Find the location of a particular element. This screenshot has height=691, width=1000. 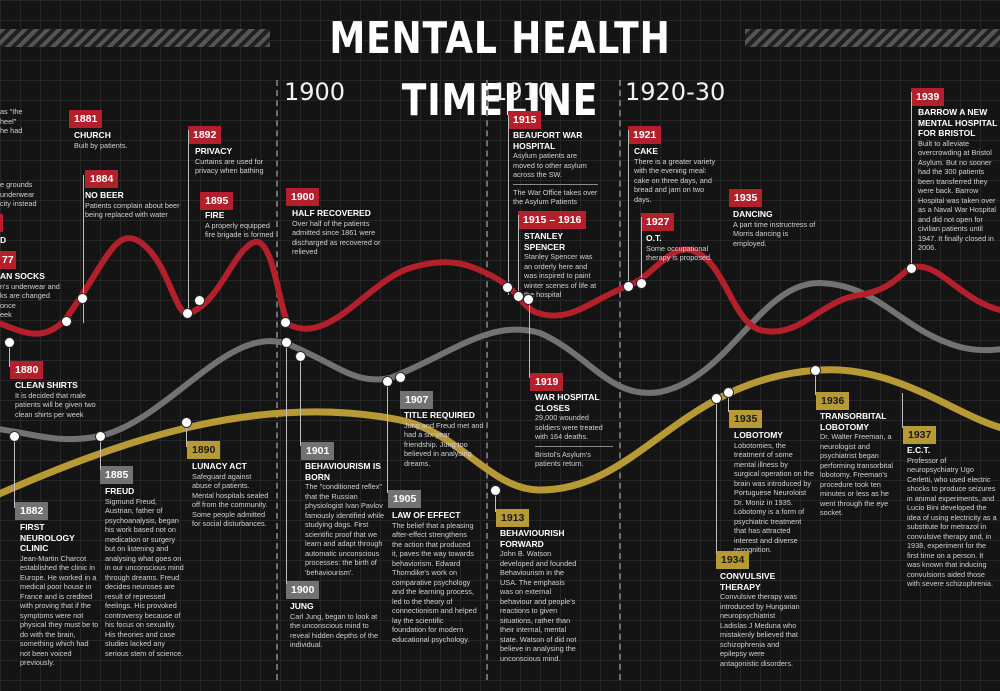

connector-1939 is located at coordinates (911, 179).